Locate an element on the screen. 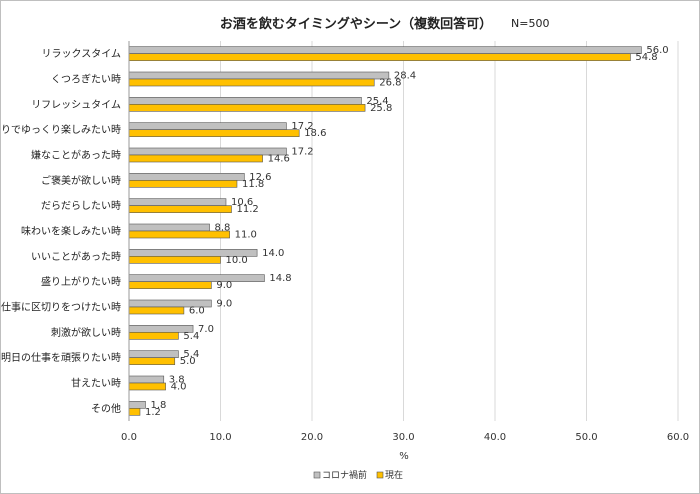  sample-size-note: N=500 is located at coordinates (530, 23).